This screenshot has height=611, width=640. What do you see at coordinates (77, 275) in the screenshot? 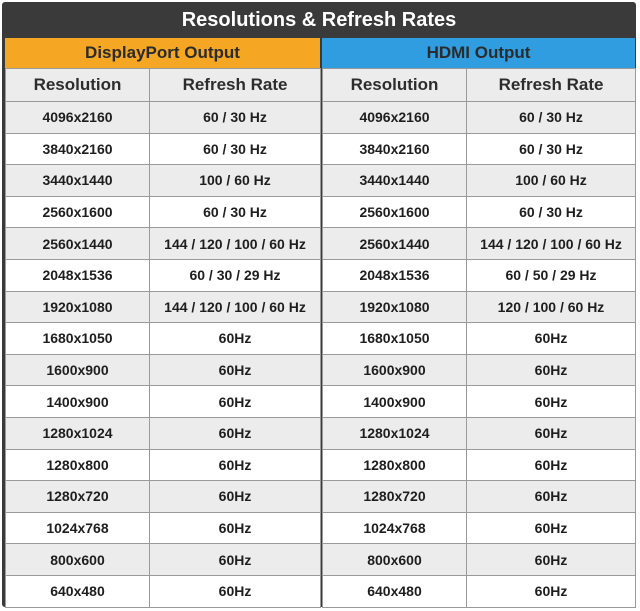
I see `displayport-resolution-cell: 2048x1536` at bounding box center [77, 275].